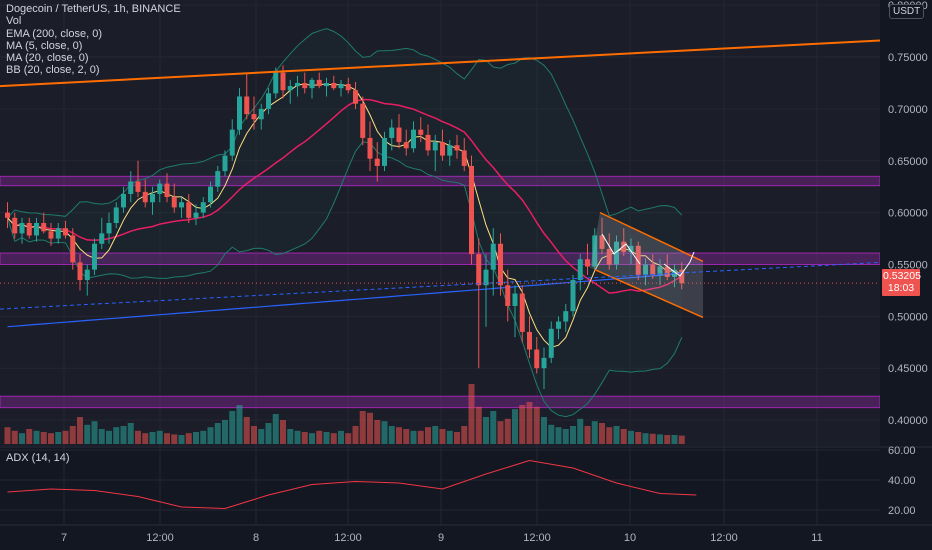 The height and width of the screenshot is (550, 932). Describe the element at coordinates (908, 317) in the screenshot. I see `price-tick-label: 0.50000` at that location.